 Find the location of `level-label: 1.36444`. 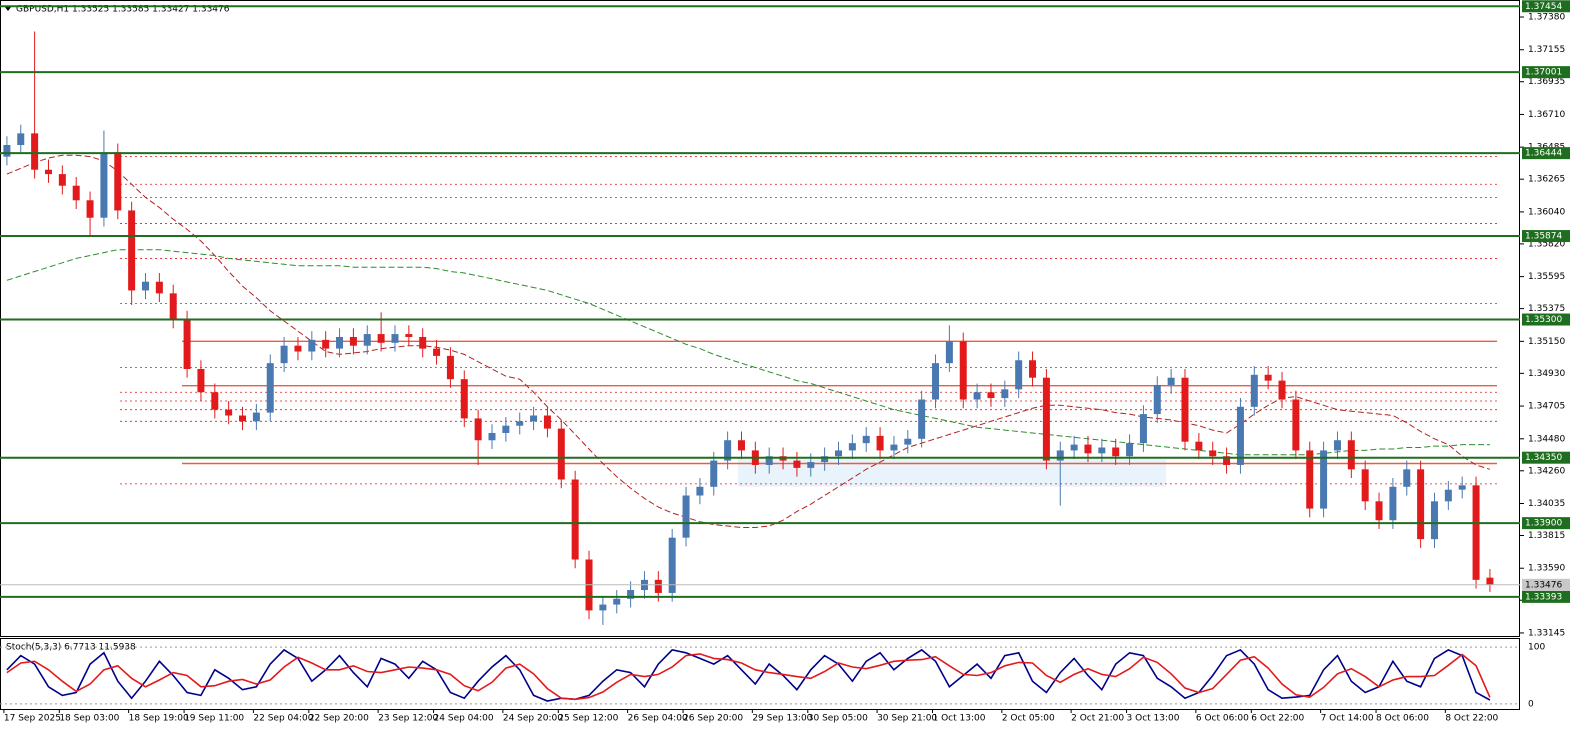

level-label: 1.36444 is located at coordinates (1543, 154).